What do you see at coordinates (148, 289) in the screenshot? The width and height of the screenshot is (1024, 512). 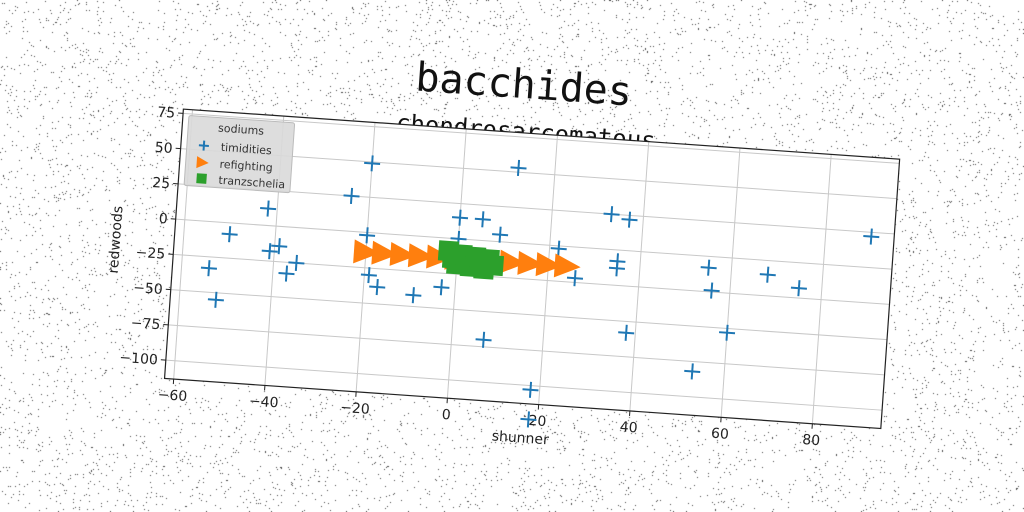 I see `y-tick-label: −50` at bounding box center [148, 289].